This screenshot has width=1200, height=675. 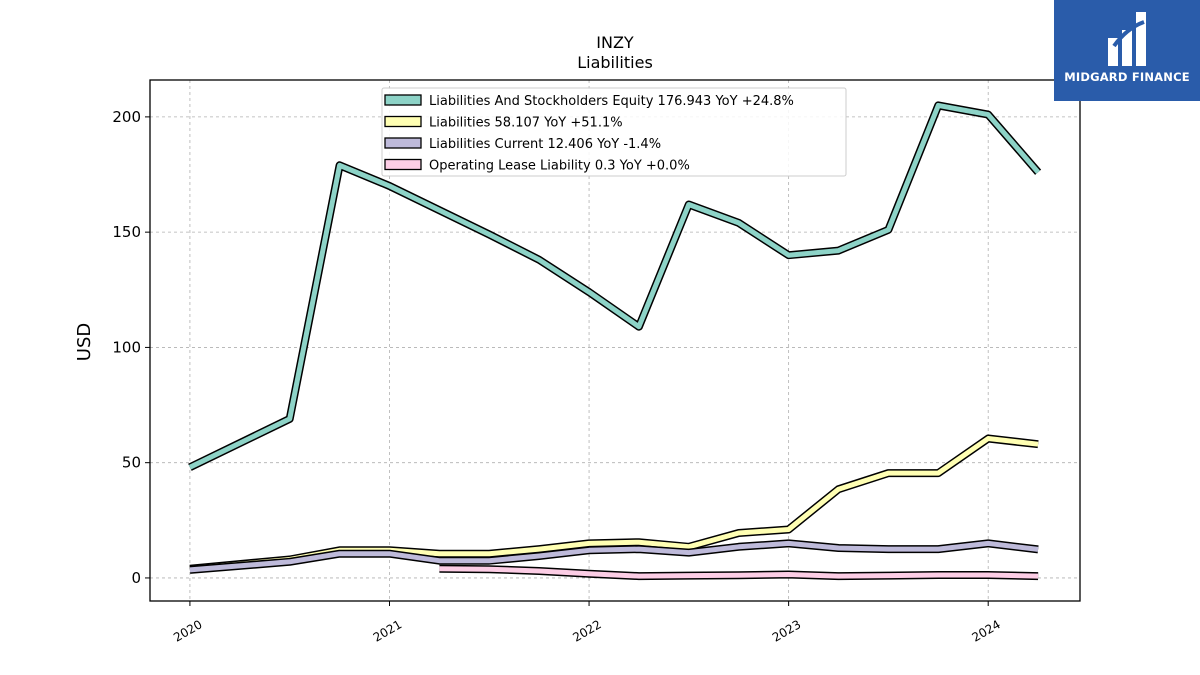 What do you see at coordinates (526, 123) in the screenshot?
I see `legend-entry: Liabilities 58.107 YoY +51.1%` at bounding box center [526, 123].